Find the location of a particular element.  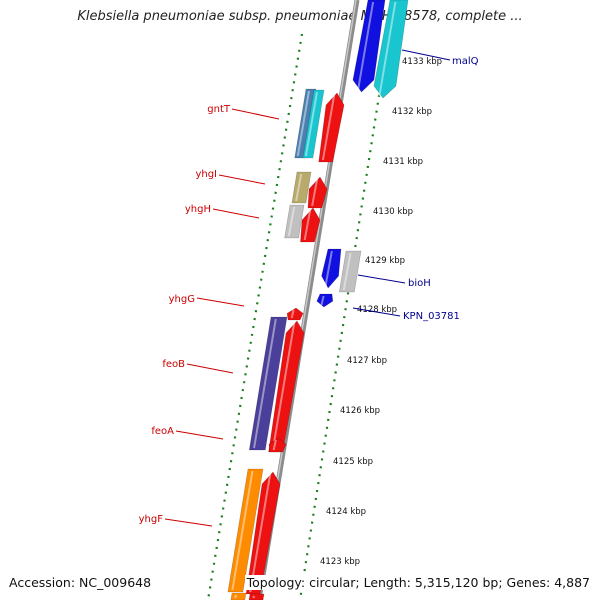

scale-tick-label: 4130 kbp is located at coordinates (393, 212).